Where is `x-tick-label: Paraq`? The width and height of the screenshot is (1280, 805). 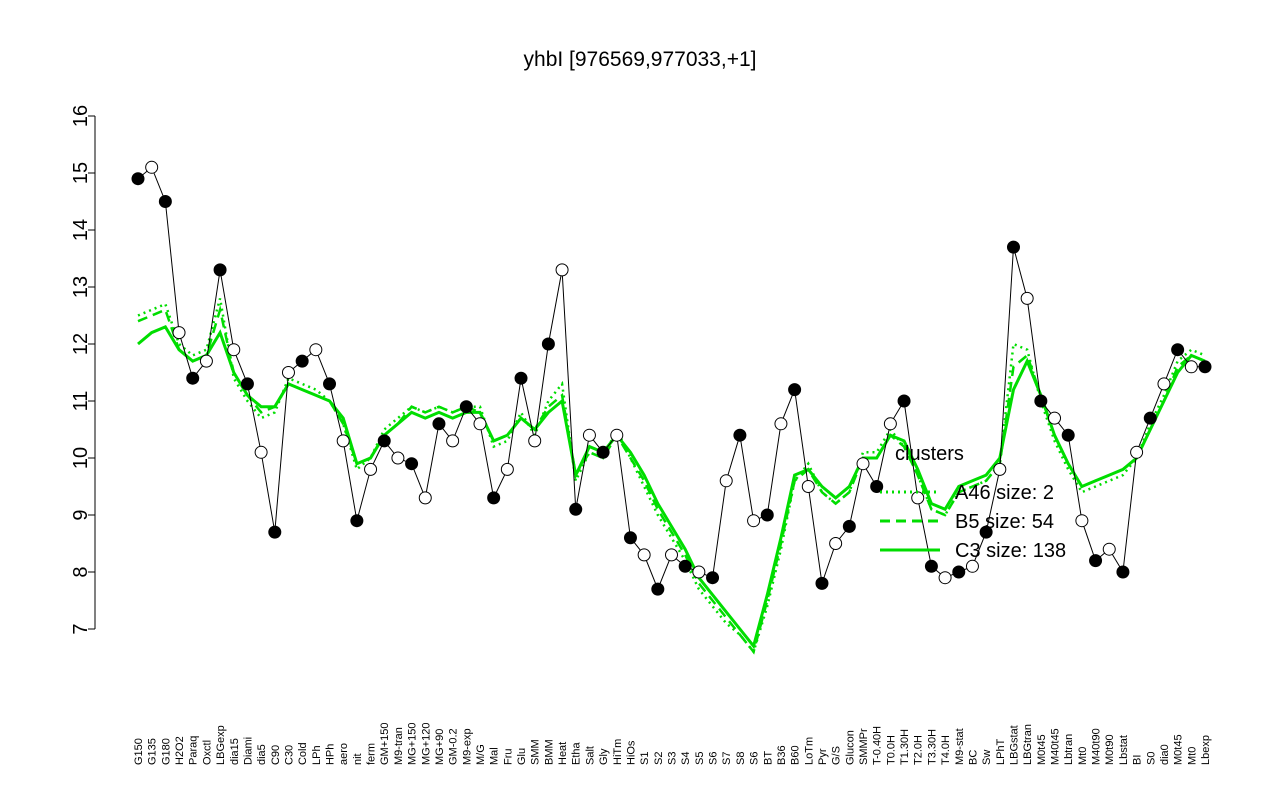 x-tick-label: Paraq is located at coordinates (194, 750).